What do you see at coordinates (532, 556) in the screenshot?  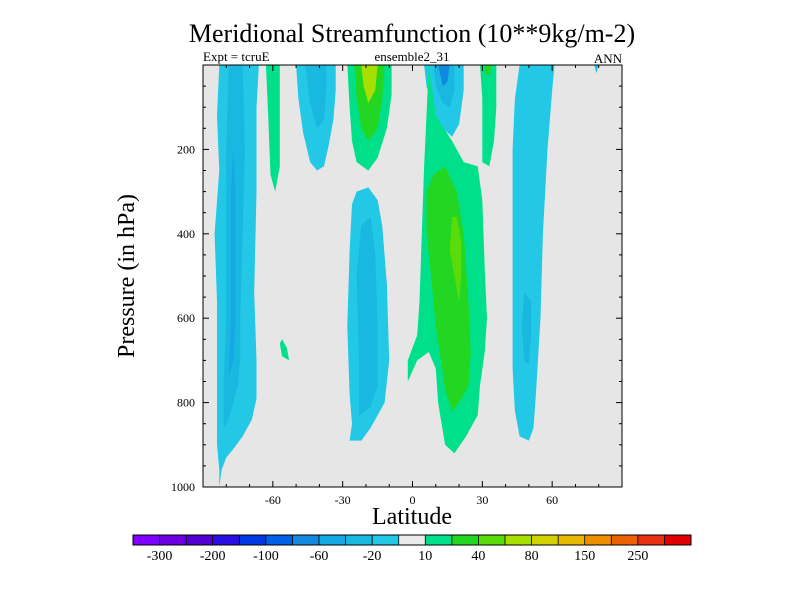 I see `colorbar-label: 80` at bounding box center [532, 556].